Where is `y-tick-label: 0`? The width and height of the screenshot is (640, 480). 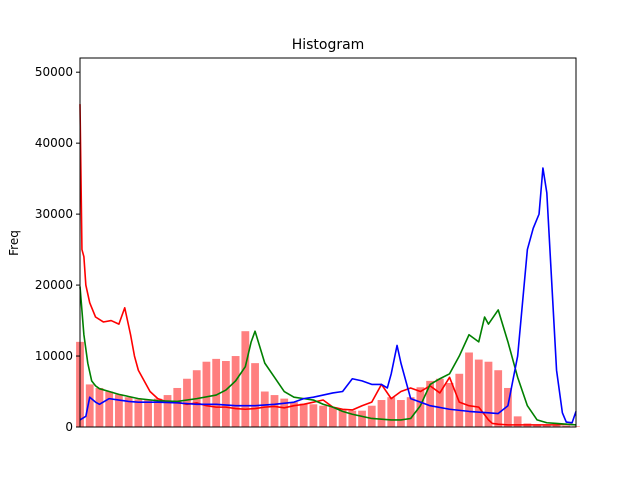
y-tick-label: 0 is located at coordinates (69, 427).